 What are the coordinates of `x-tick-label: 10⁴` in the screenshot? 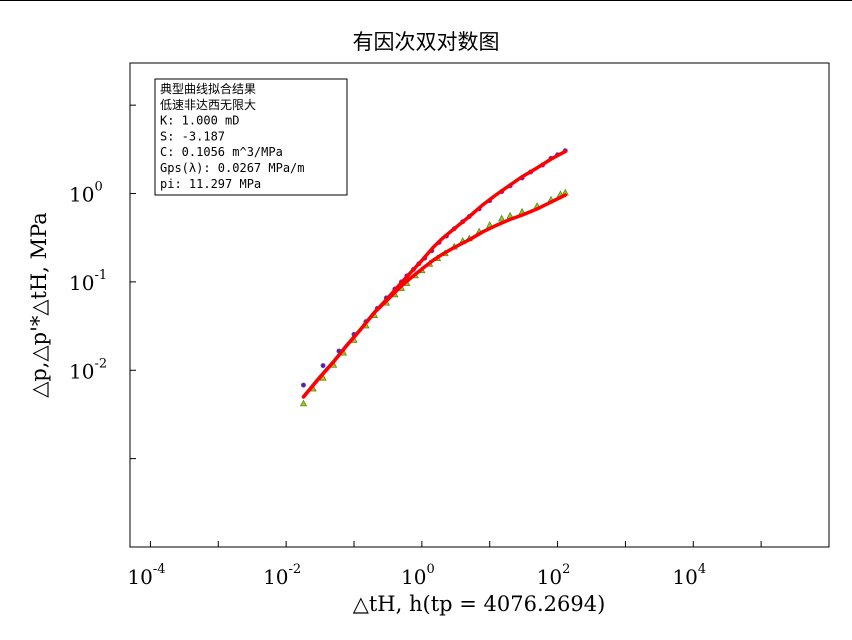 It's located at (689, 575).